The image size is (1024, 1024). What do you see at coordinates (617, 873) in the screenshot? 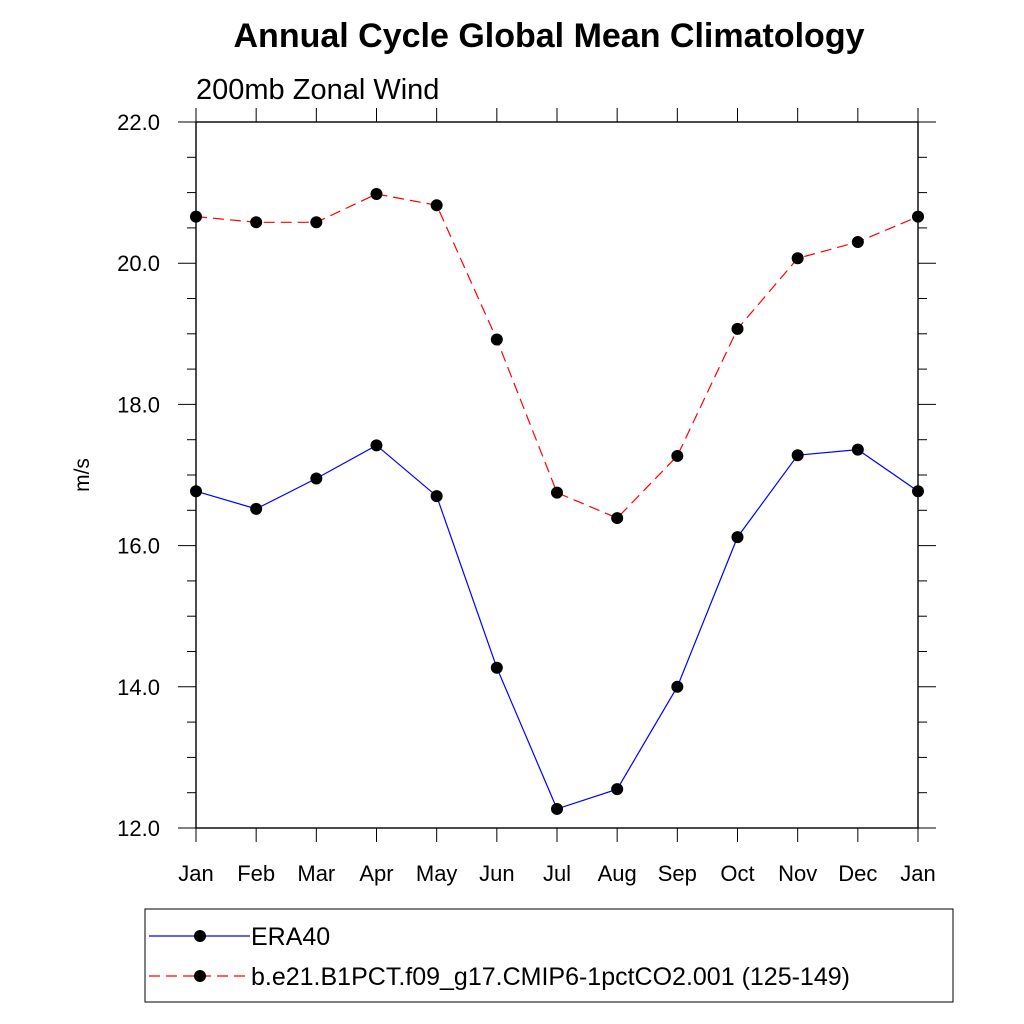
I see `x-tick-label: Aug` at bounding box center [617, 873].